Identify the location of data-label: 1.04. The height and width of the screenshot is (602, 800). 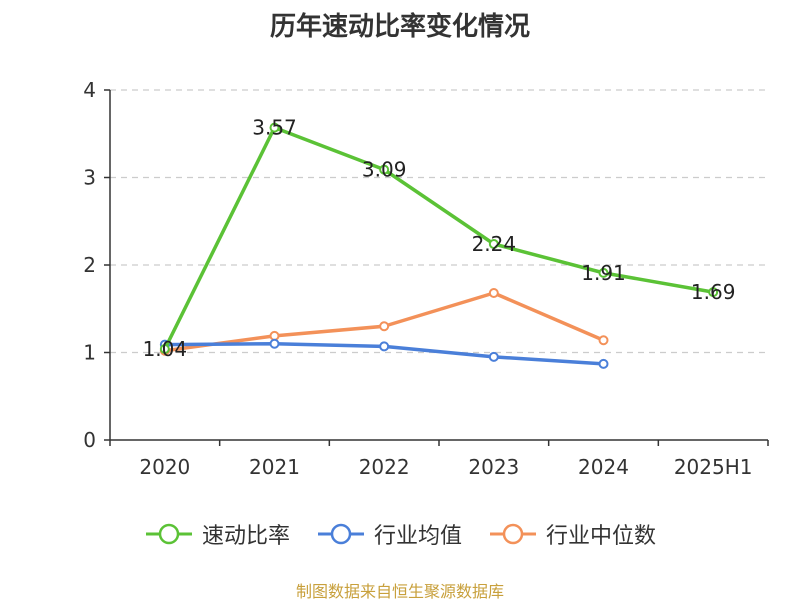
(165, 349).